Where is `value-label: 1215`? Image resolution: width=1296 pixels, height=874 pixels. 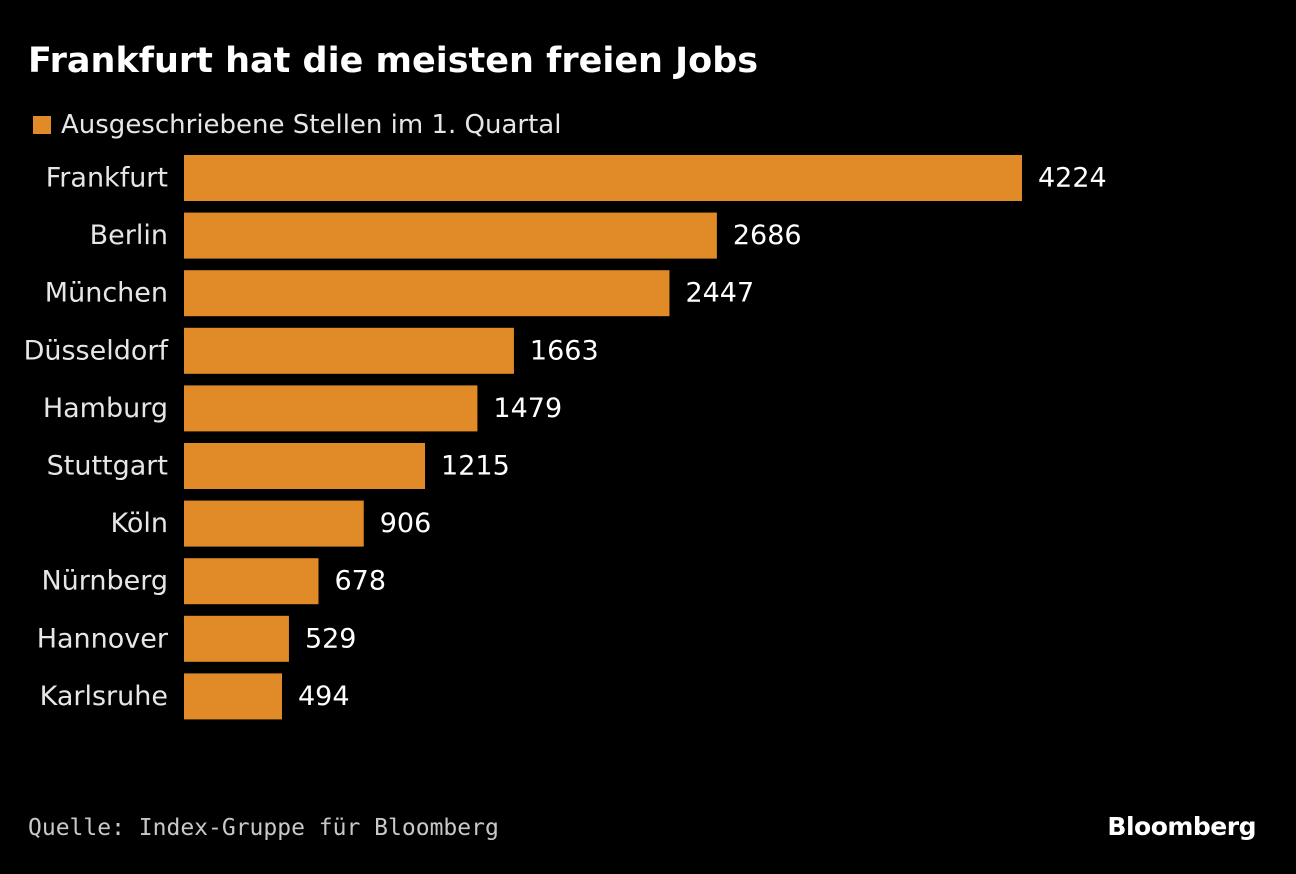
value-label: 1215 is located at coordinates (475, 466).